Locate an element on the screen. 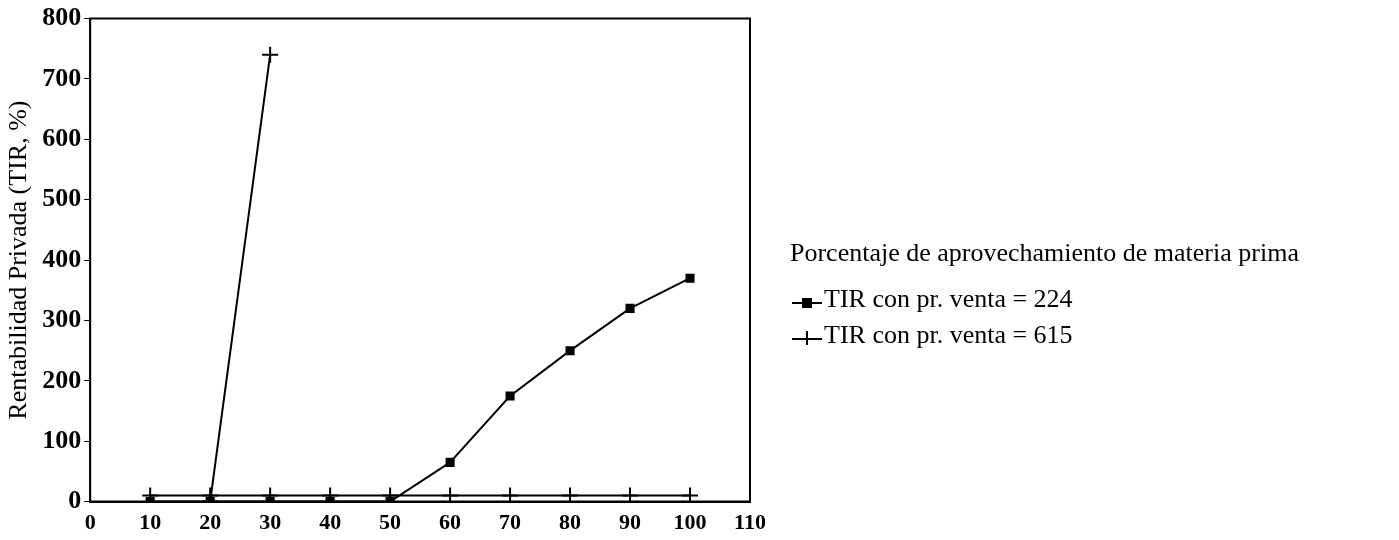 This screenshot has height=540, width=1399. y-tick-label: 400 is located at coordinates (62, 258).